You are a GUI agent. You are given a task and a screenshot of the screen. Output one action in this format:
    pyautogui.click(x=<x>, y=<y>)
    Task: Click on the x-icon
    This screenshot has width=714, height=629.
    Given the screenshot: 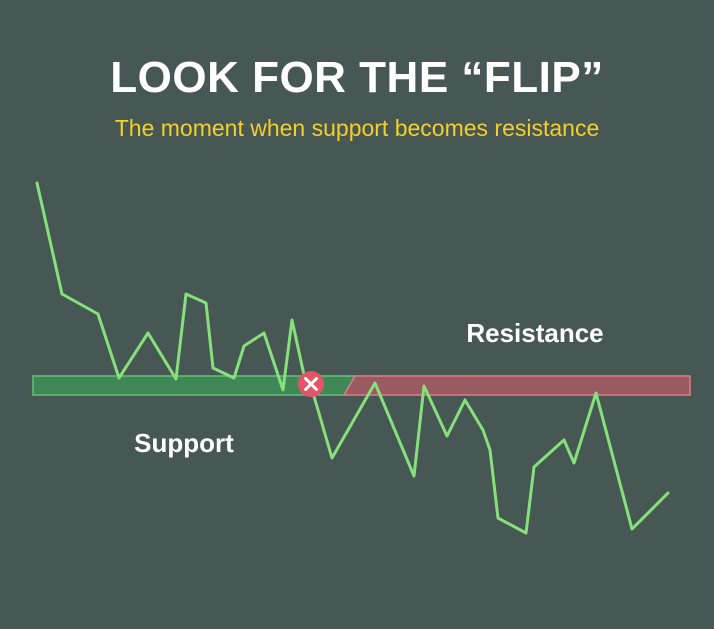 What is the action you would take?
    pyautogui.click(x=311, y=384)
    